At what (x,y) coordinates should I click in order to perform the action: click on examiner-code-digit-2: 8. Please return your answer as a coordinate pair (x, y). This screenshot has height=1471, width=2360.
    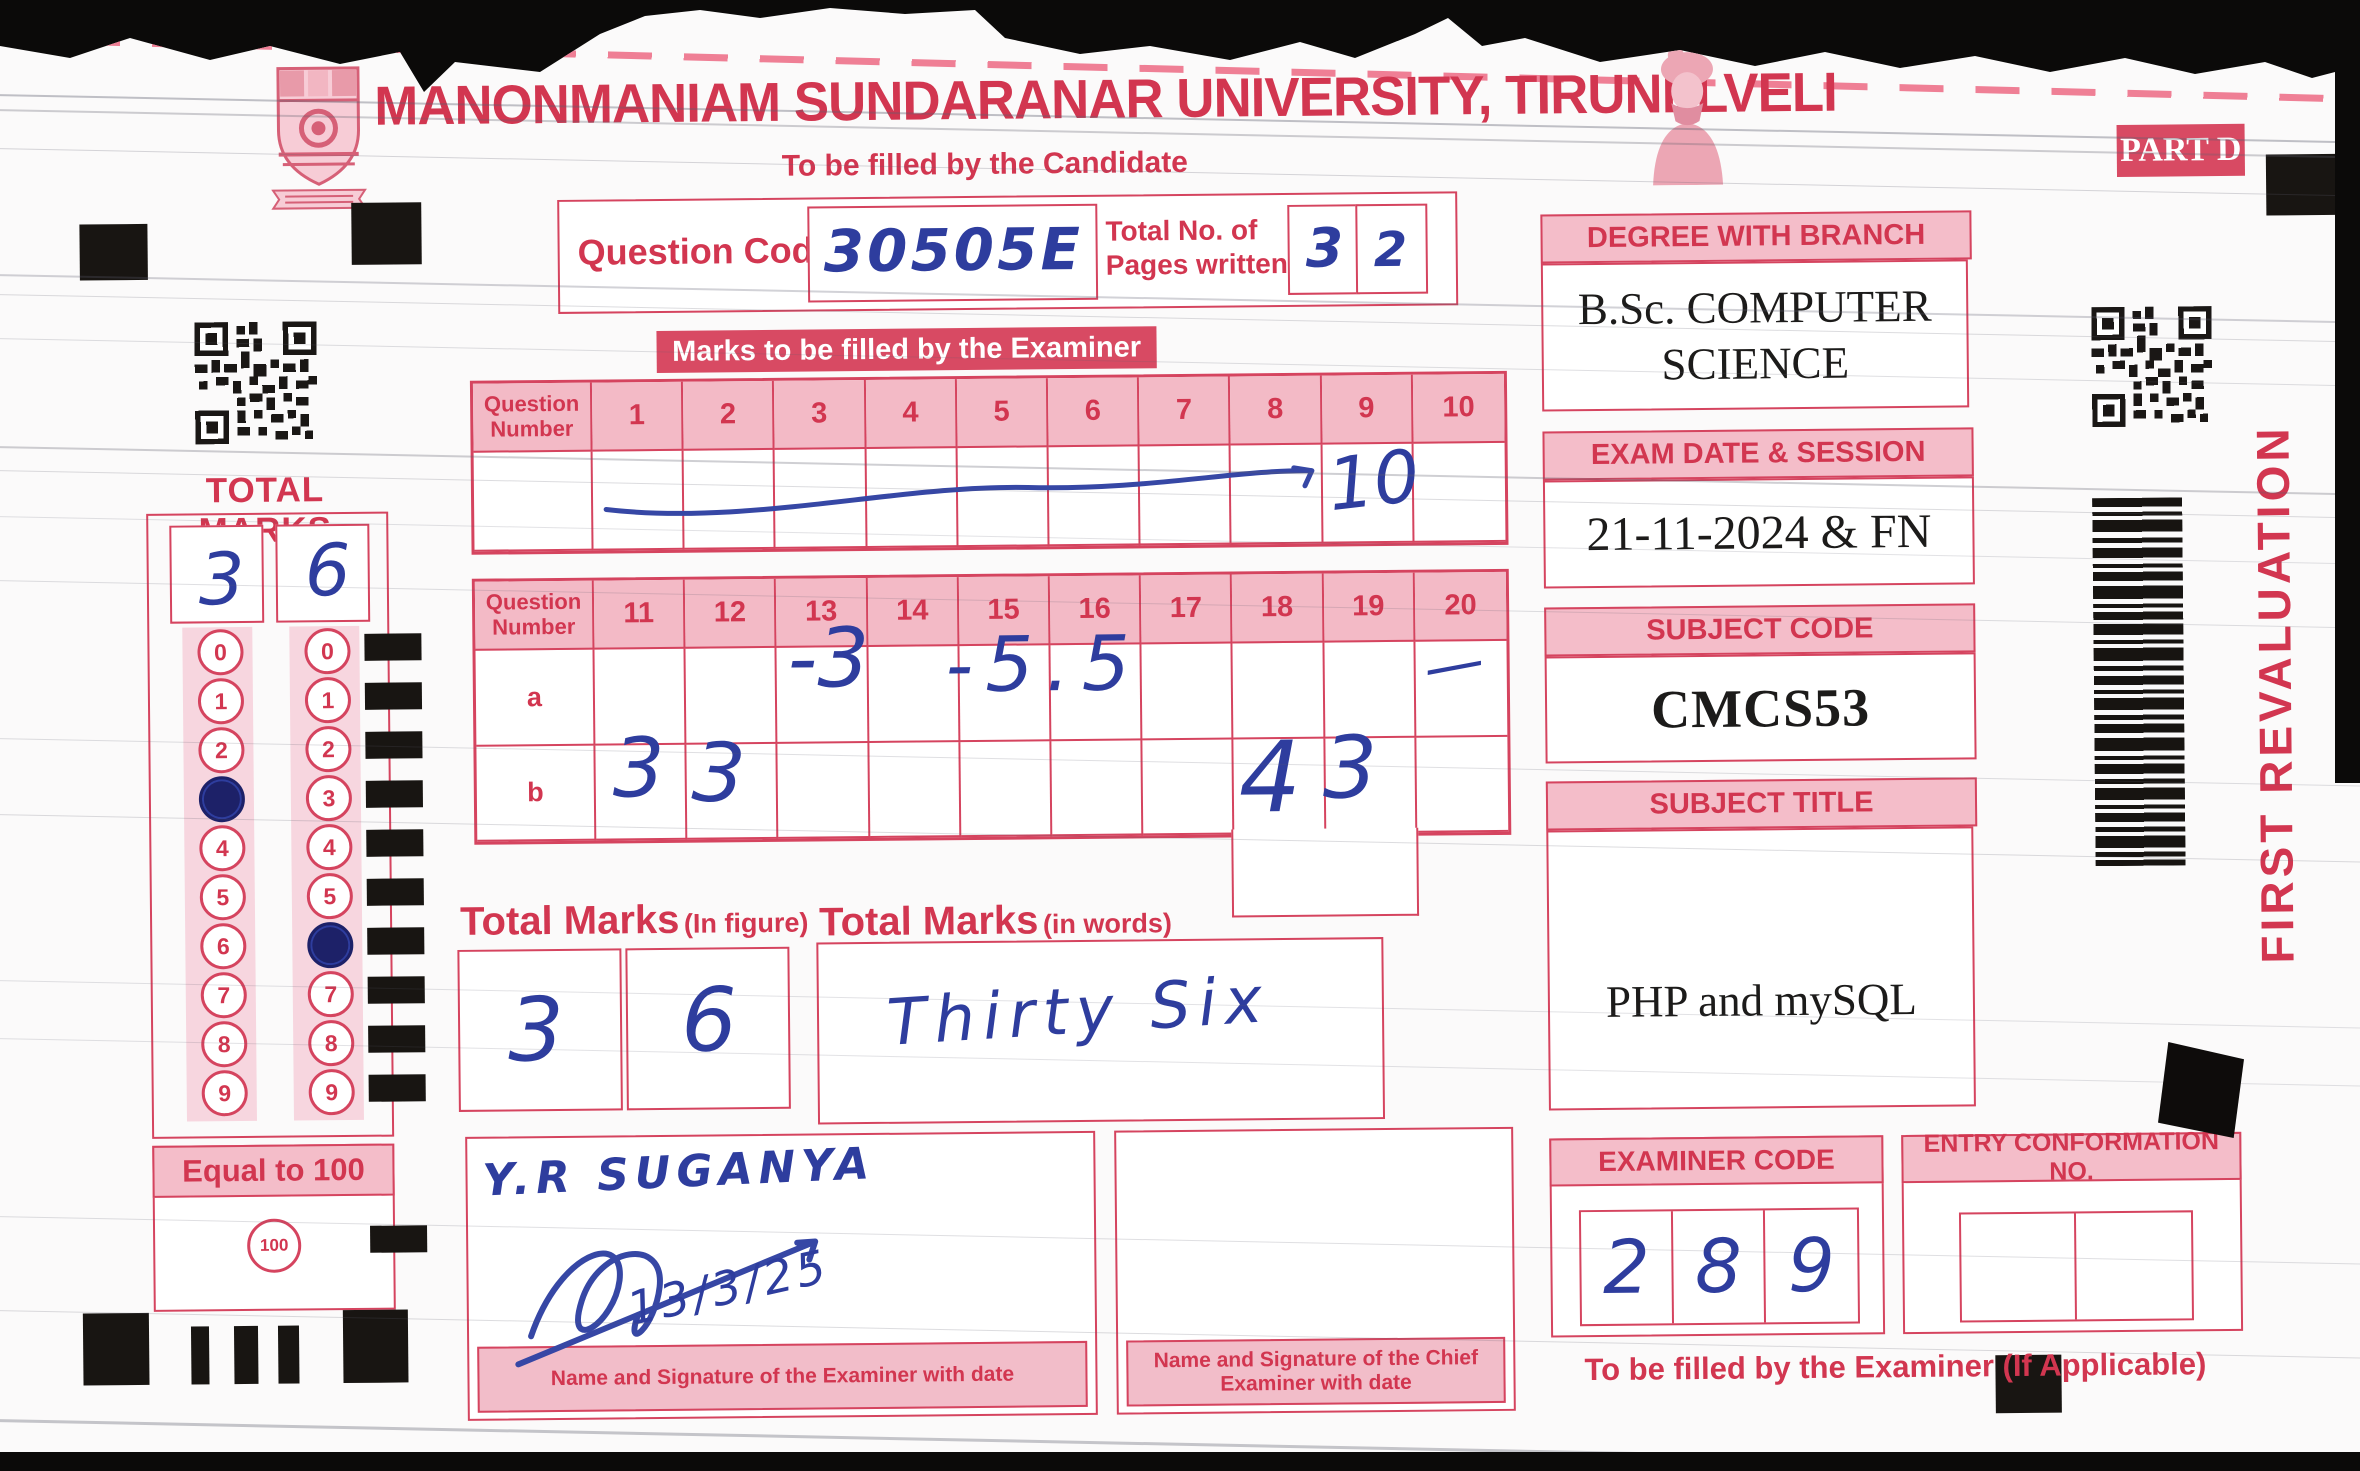
    Looking at the image, I should click on (1719, 1266).